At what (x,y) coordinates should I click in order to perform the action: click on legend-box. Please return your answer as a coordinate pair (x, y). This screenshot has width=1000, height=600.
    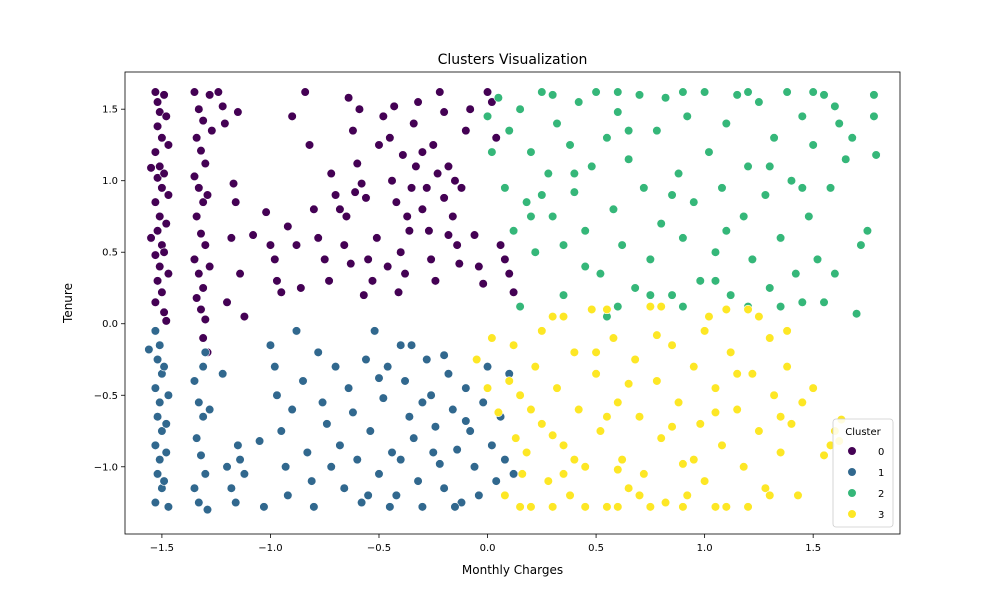
    Looking at the image, I should click on (863, 473).